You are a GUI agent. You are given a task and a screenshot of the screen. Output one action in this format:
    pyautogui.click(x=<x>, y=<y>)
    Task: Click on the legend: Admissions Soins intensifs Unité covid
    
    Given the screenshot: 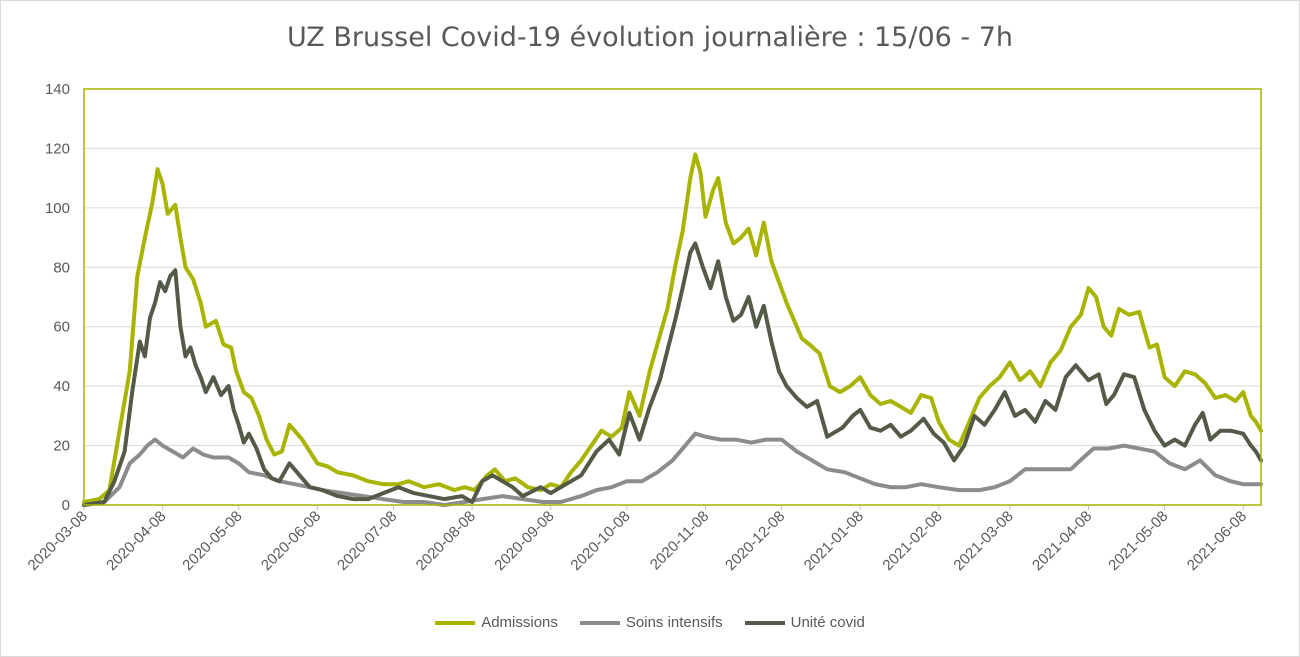 What is the action you would take?
    pyautogui.click(x=650, y=622)
    